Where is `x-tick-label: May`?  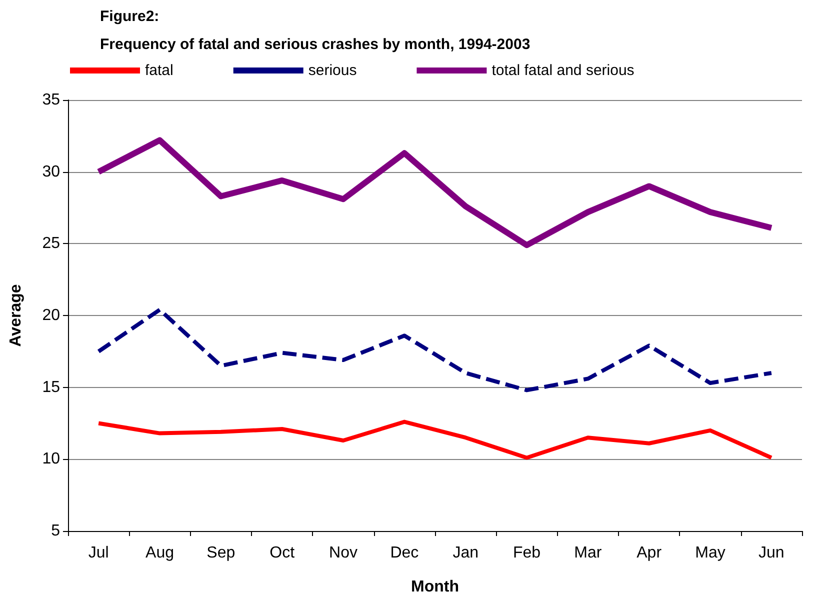 x-tick-label: May is located at coordinates (710, 553).